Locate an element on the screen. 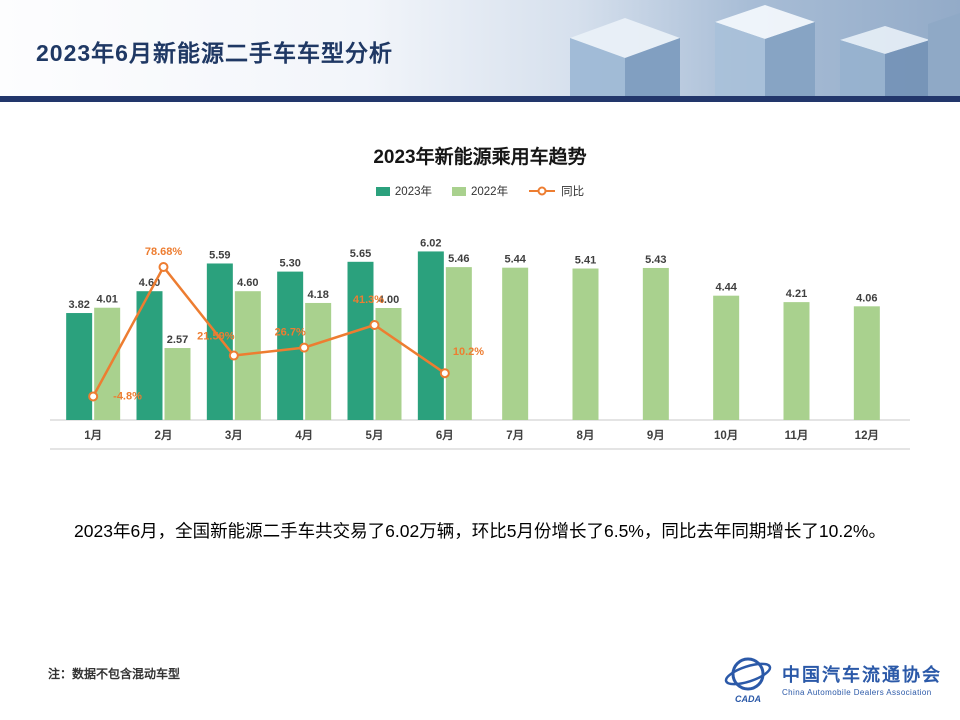 This screenshot has height=720, width=960. svg-text: 7月 is located at coordinates (515, 435).